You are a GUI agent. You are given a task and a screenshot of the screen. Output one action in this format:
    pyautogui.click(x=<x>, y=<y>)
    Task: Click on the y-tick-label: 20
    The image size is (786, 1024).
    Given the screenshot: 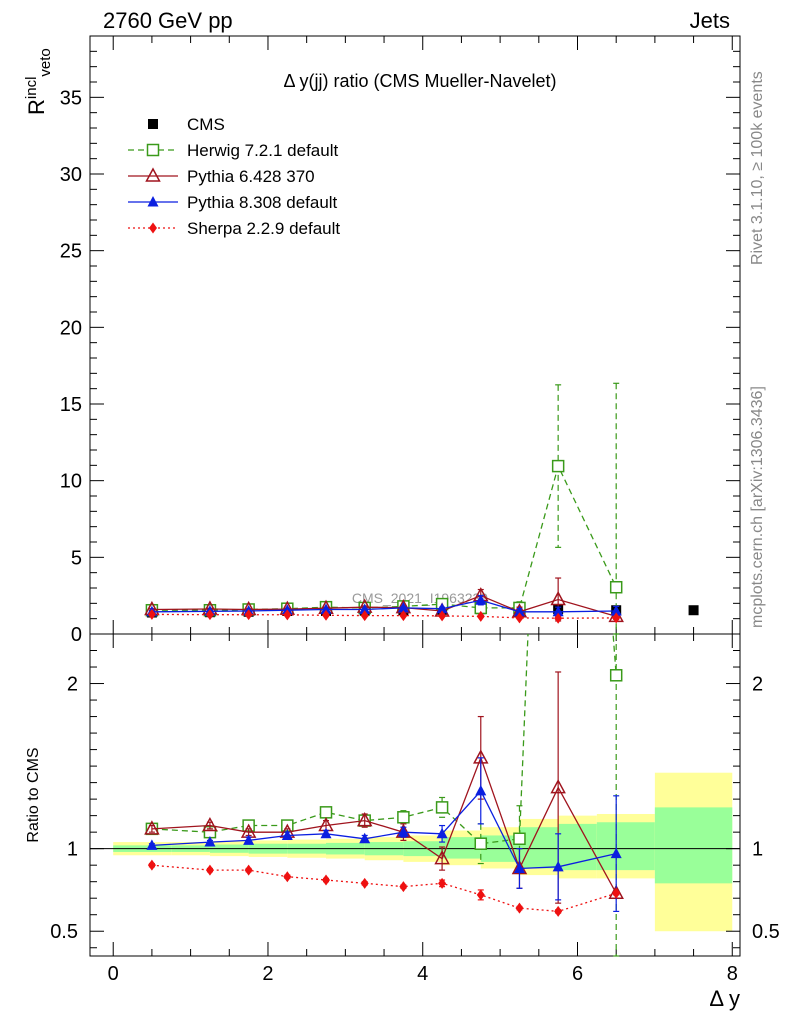 What is the action you would take?
    pyautogui.click(x=71, y=328)
    